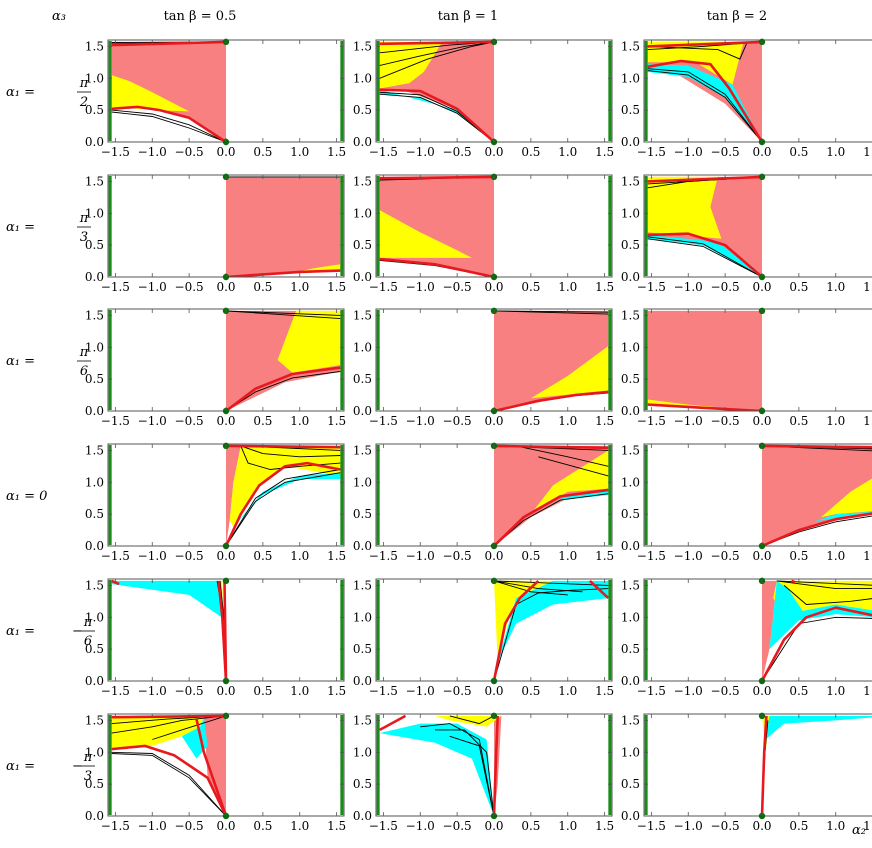 The image size is (872, 848). Describe the element at coordinates (50, 632) in the screenshot. I see `row-label: α₁ = −π 6` at that location.